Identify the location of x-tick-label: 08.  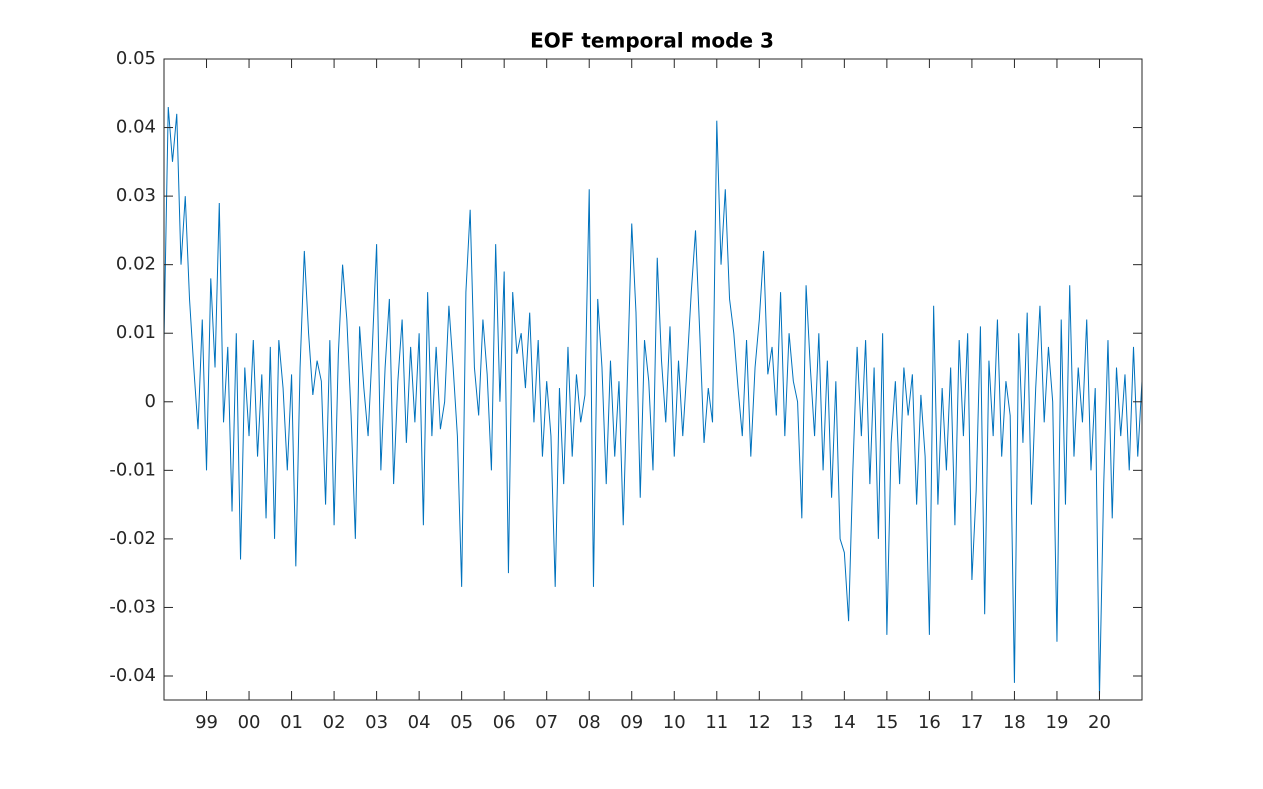
(589, 722).